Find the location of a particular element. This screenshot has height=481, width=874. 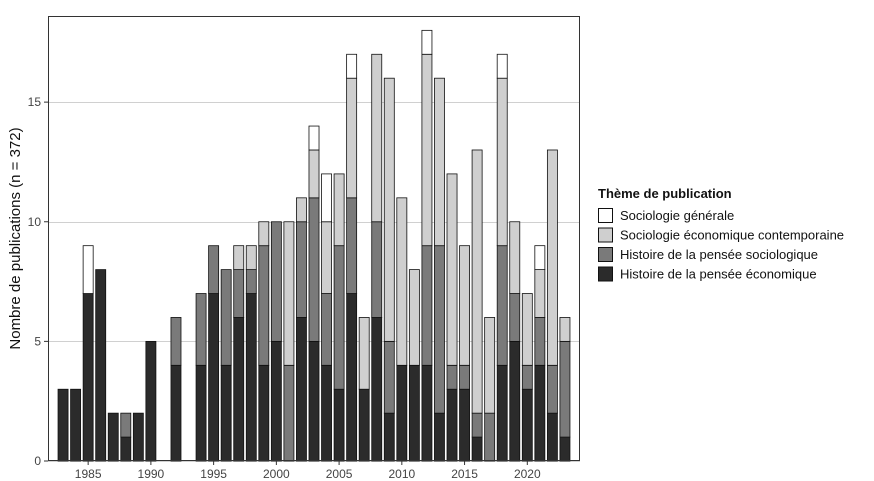

x-tick-label: 2015 is located at coordinates (464, 474).